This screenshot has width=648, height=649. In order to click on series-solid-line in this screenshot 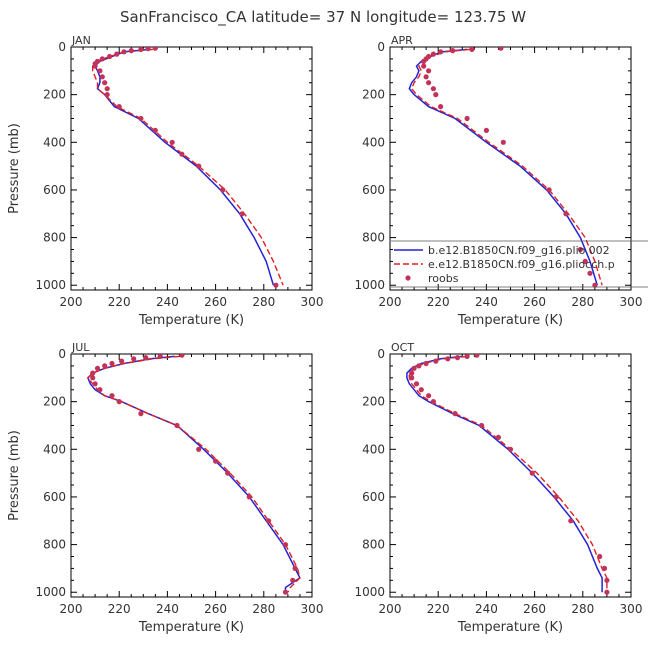, I will do `click(504, 474)`.